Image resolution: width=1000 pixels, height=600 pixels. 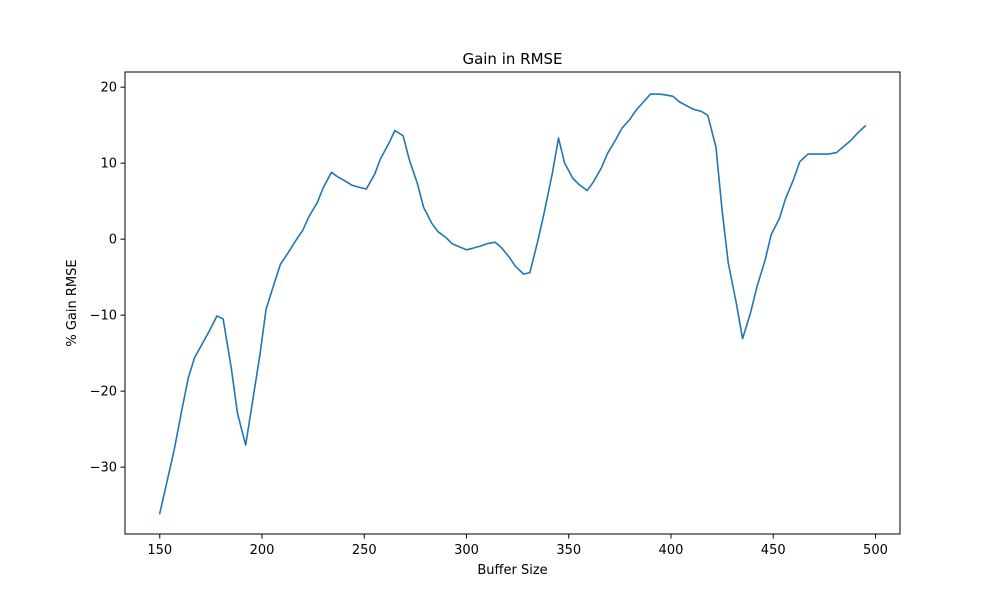 I want to click on x-tick-label: 200, so click(x=262, y=550).